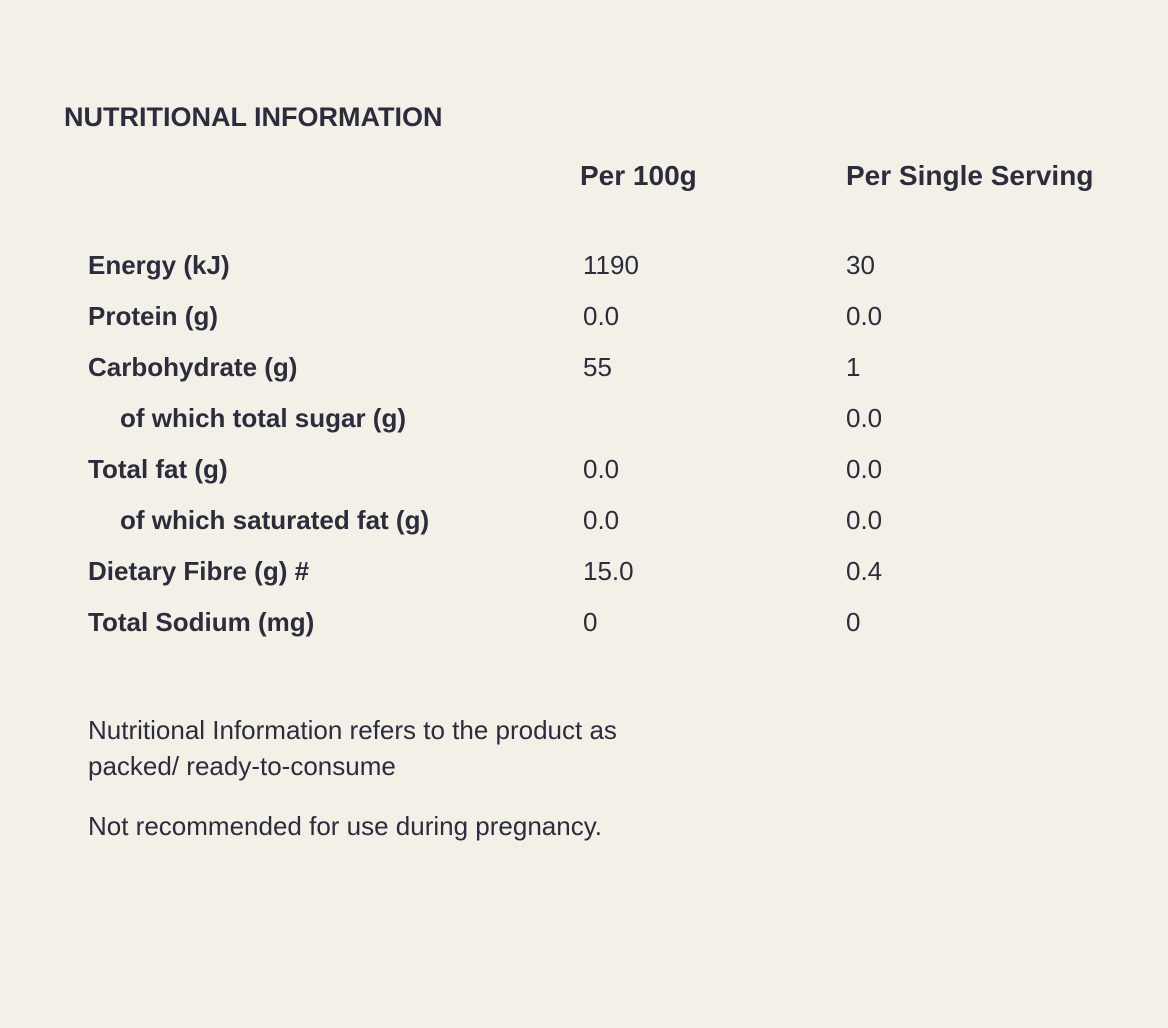  I want to click on row-label: of which total sugar (g), so click(263, 418).